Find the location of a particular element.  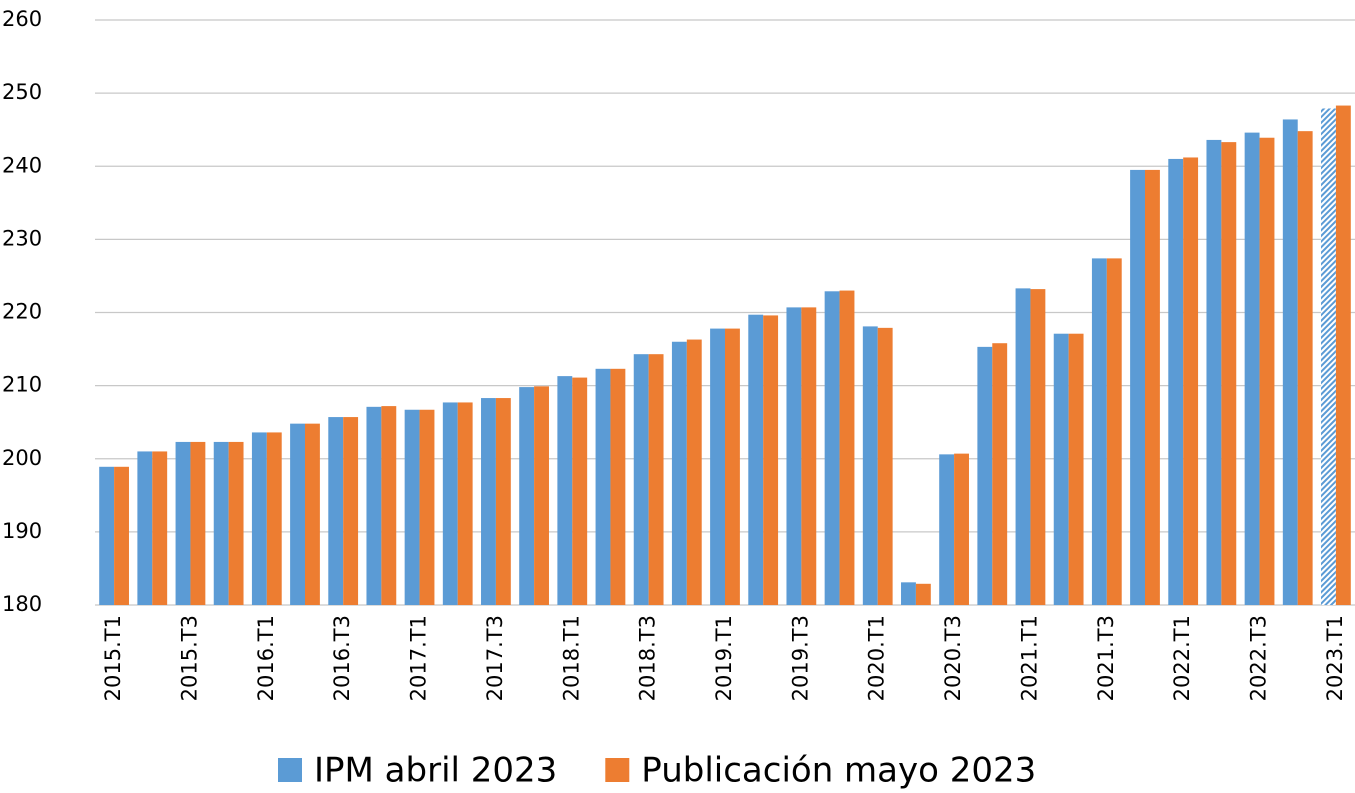

x-tick-label: 2022.T1 is located at coordinates (1182, 658).